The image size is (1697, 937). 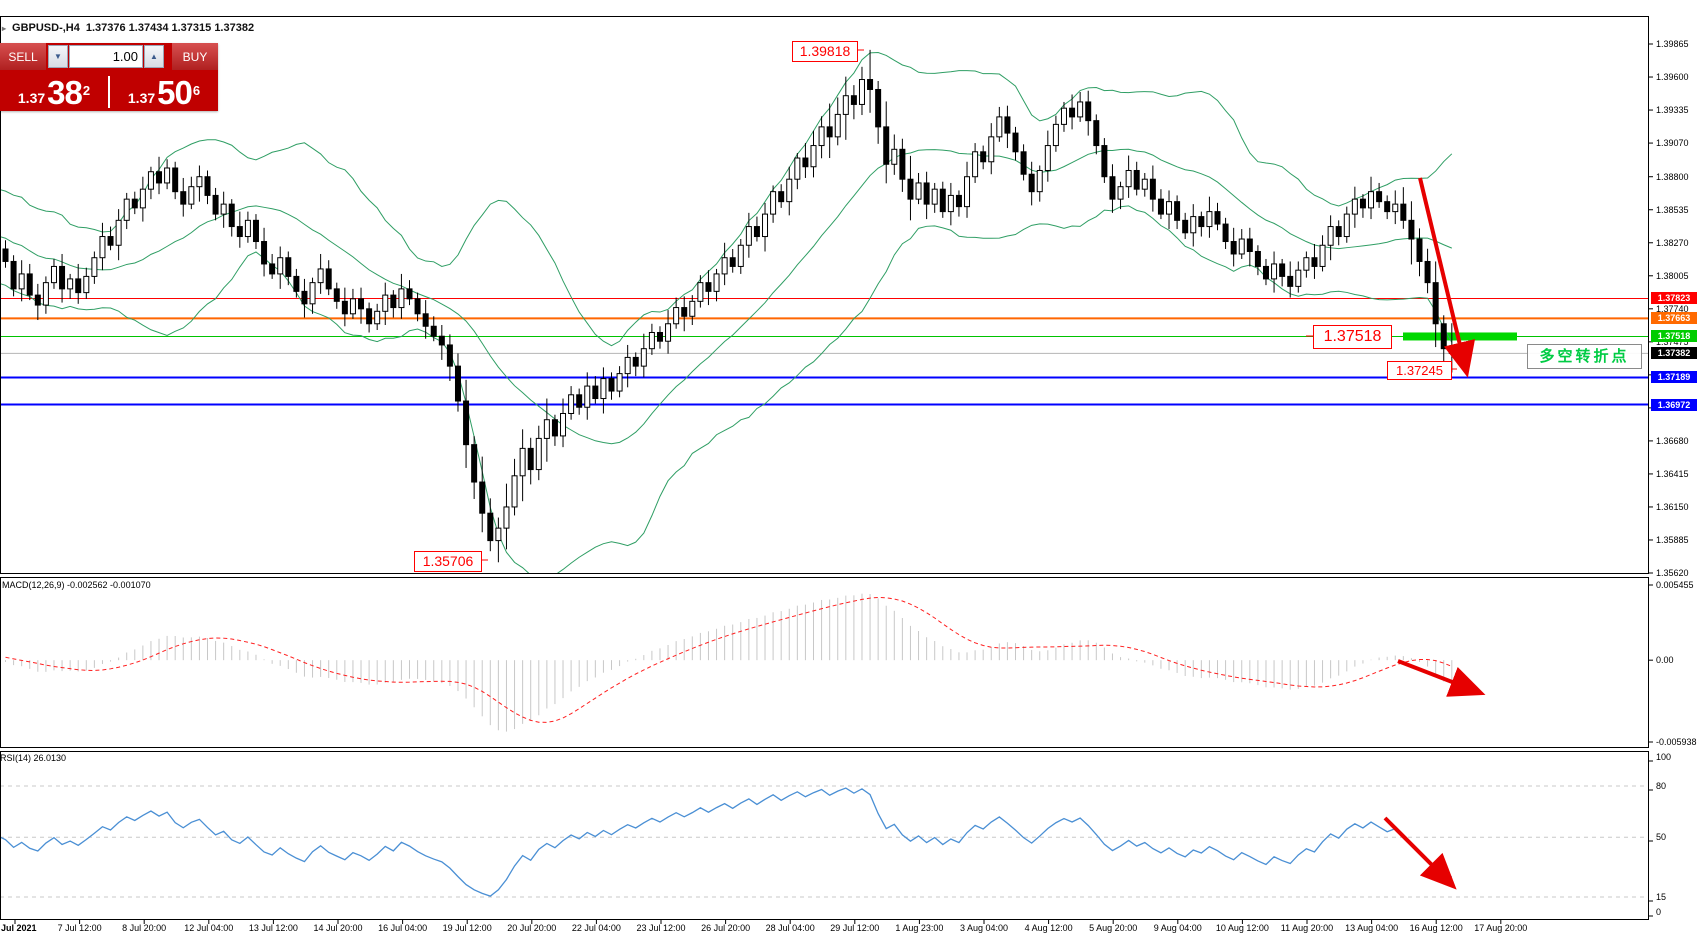 What do you see at coordinates (1672, 242) in the screenshot?
I see `price-axis-tick: 1.38270` at bounding box center [1672, 242].